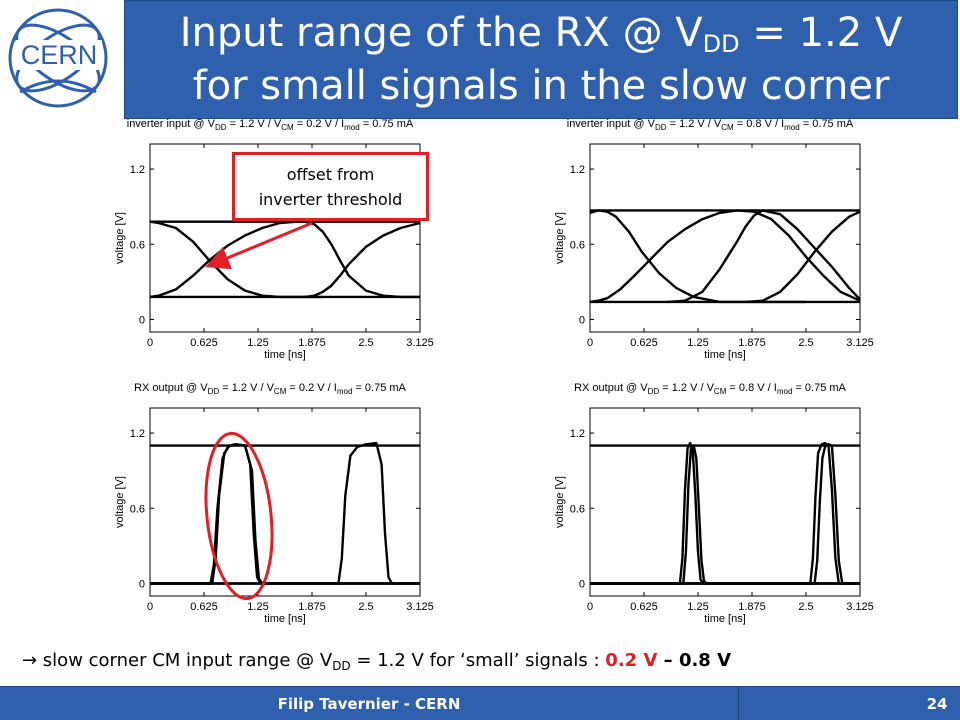 Image resolution: width=960 pixels, height=720 pixels. What do you see at coordinates (330, 186) in the screenshot?
I see `offset-callout: offset from inverter threshold` at bounding box center [330, 186].